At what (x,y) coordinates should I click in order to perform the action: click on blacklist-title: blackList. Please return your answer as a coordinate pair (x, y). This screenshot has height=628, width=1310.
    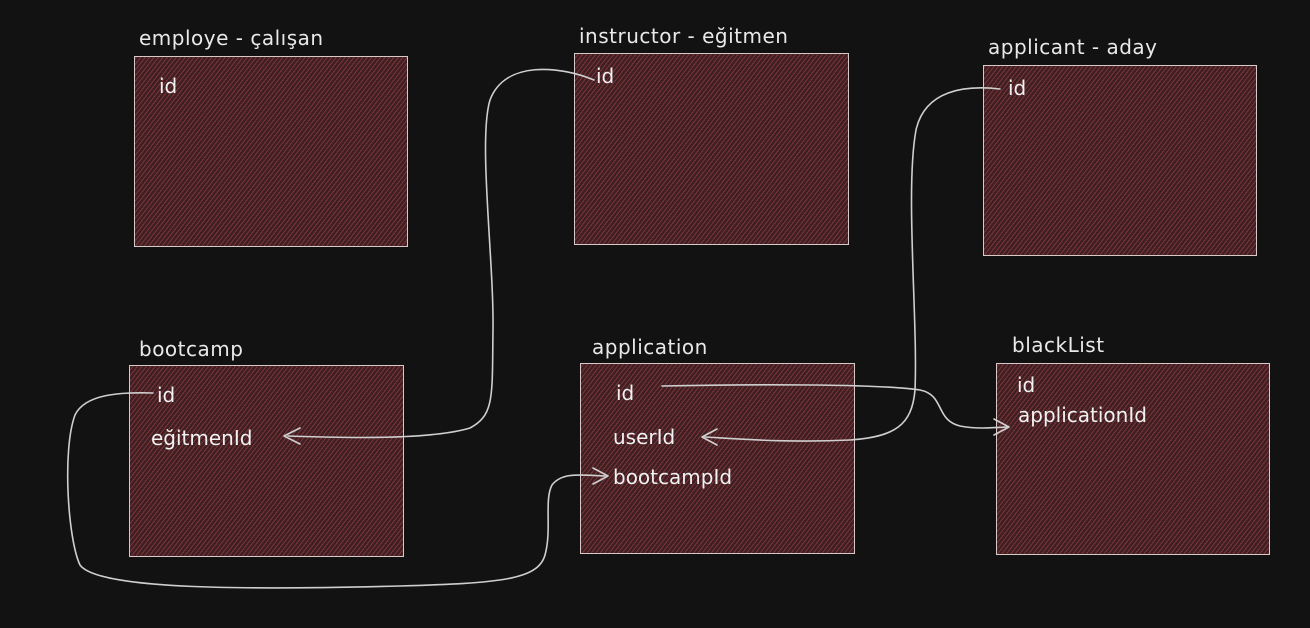
    Looking at the image, I should click on (1058, 345).